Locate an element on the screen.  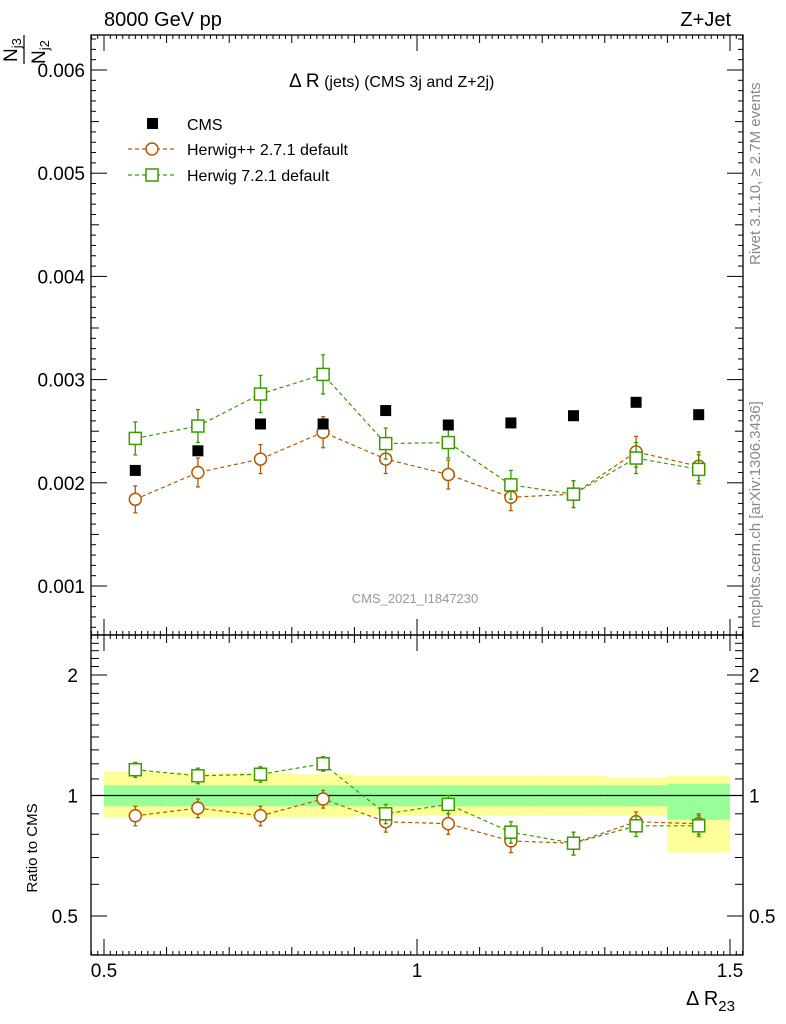
ratio-y-tick-label: 1 is located at coordinates (72, 797).